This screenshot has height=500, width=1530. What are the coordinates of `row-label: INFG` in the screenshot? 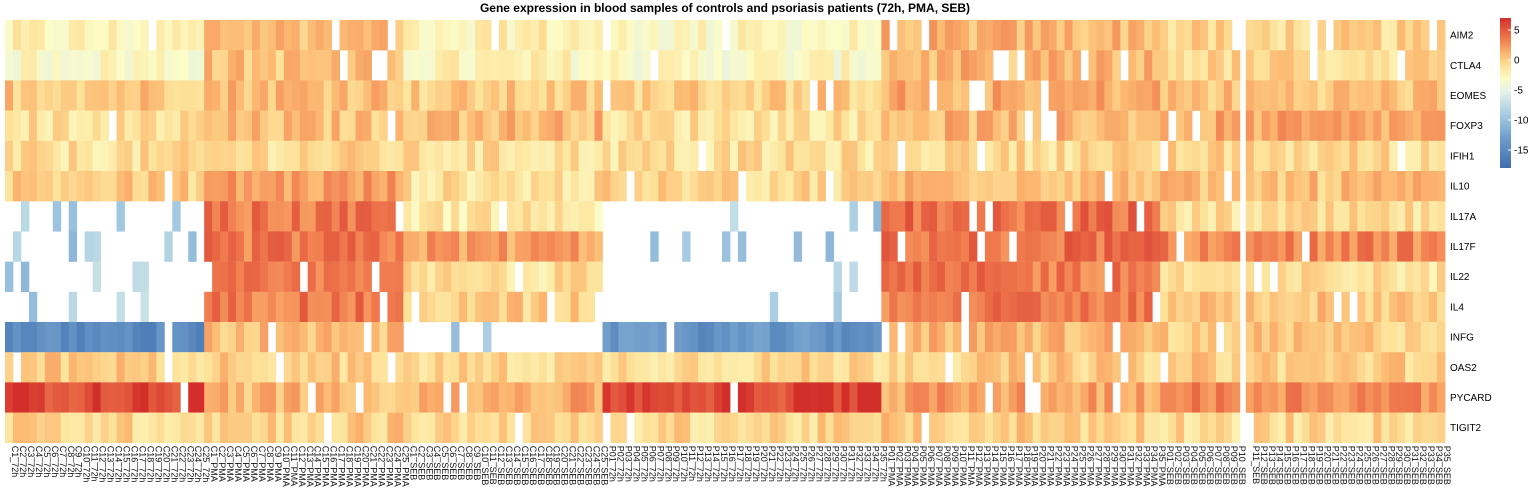 It's located at (1462, 338).